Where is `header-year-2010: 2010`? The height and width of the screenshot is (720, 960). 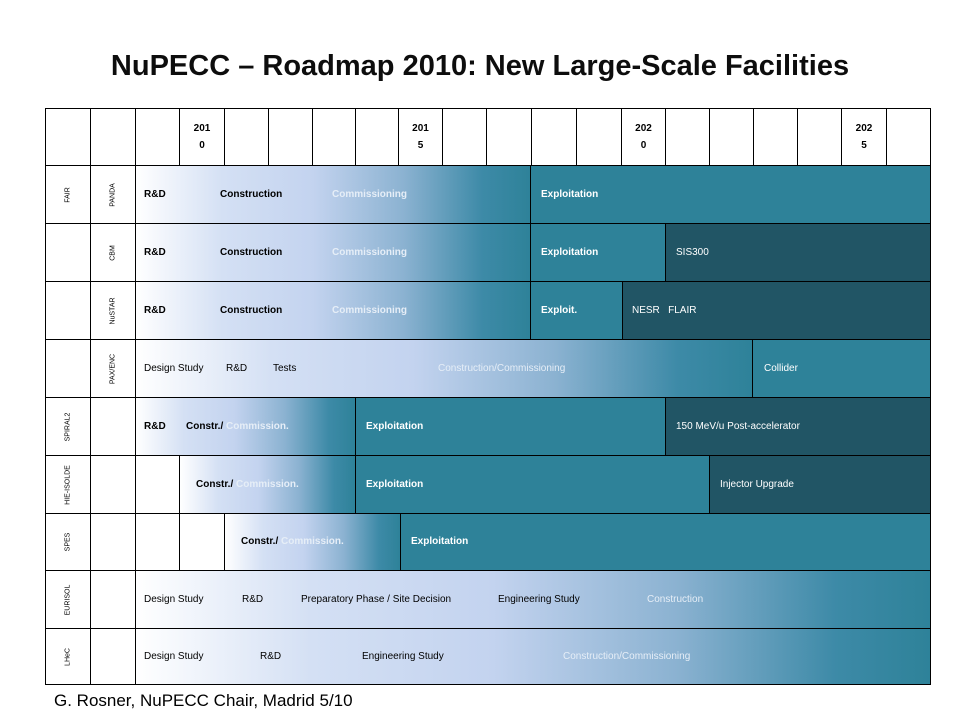
header-year-2010: 2010 is located at coordinates (201, 136).